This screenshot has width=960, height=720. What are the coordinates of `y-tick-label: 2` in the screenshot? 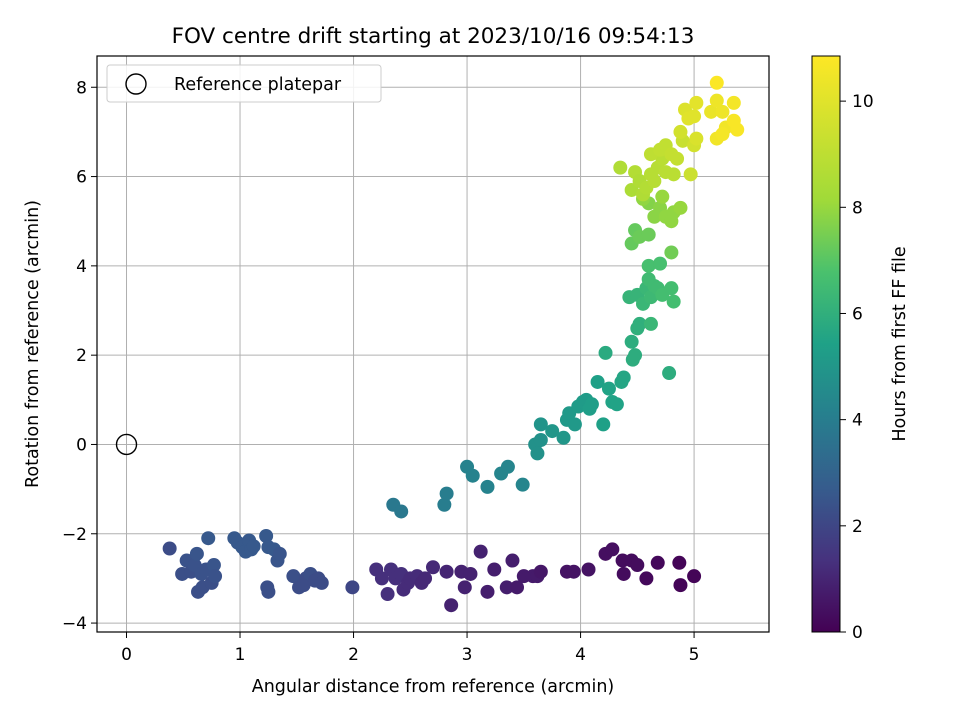 It's located at (81, 356).